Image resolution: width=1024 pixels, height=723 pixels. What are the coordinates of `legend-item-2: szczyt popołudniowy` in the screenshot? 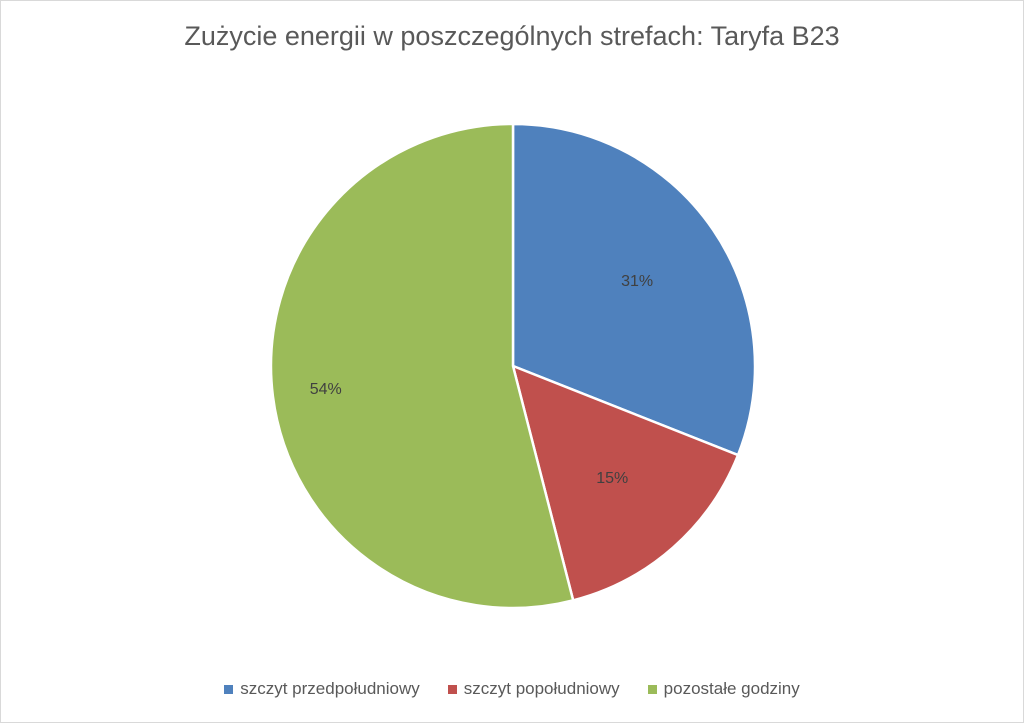 It's located at (533, 689).